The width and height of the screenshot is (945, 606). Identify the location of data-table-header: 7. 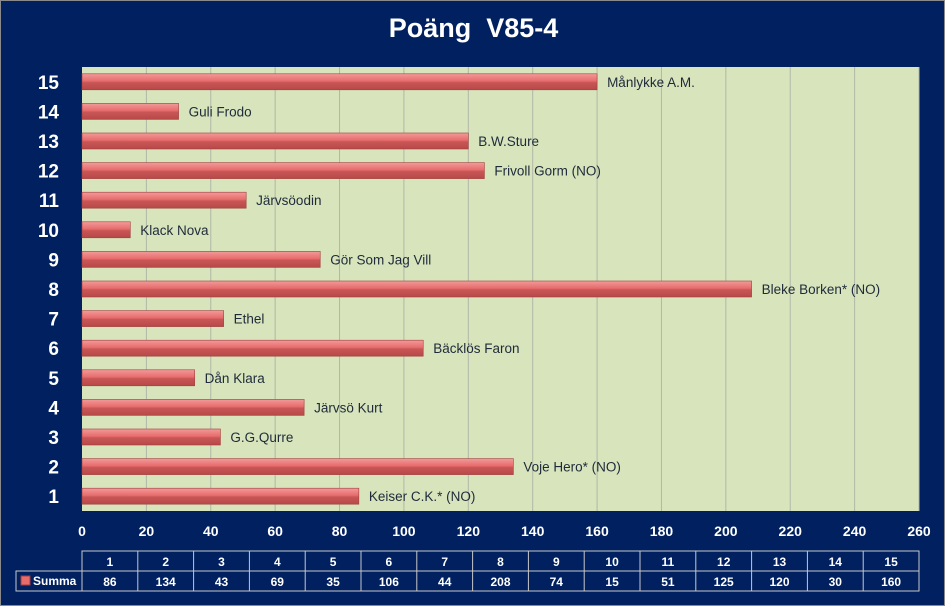
(444, 562).